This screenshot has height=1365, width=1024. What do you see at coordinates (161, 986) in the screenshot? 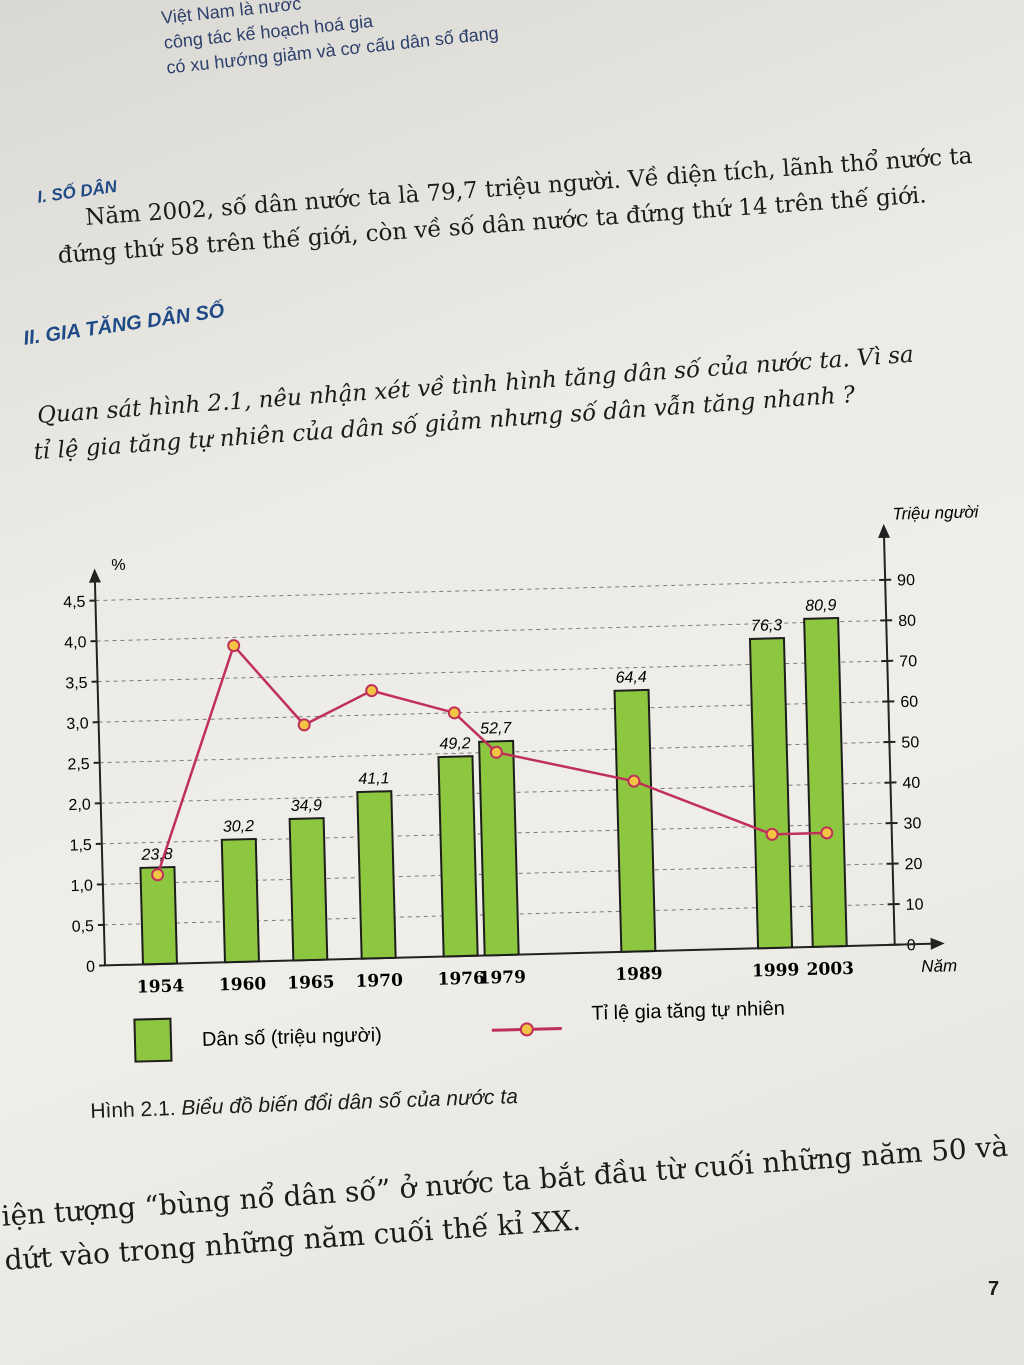
I see `x-tick-label: 1954` at bounding box center [161, 986].